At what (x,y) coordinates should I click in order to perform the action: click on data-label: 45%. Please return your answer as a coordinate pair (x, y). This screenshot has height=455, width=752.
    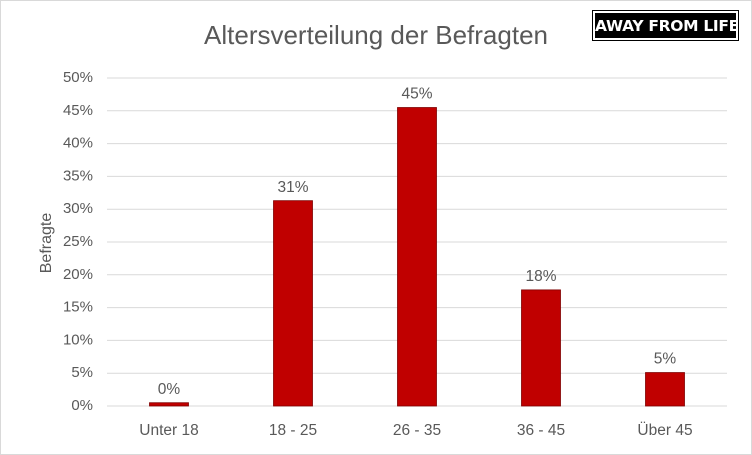
    Looking at the image, I should click on (416, 94).